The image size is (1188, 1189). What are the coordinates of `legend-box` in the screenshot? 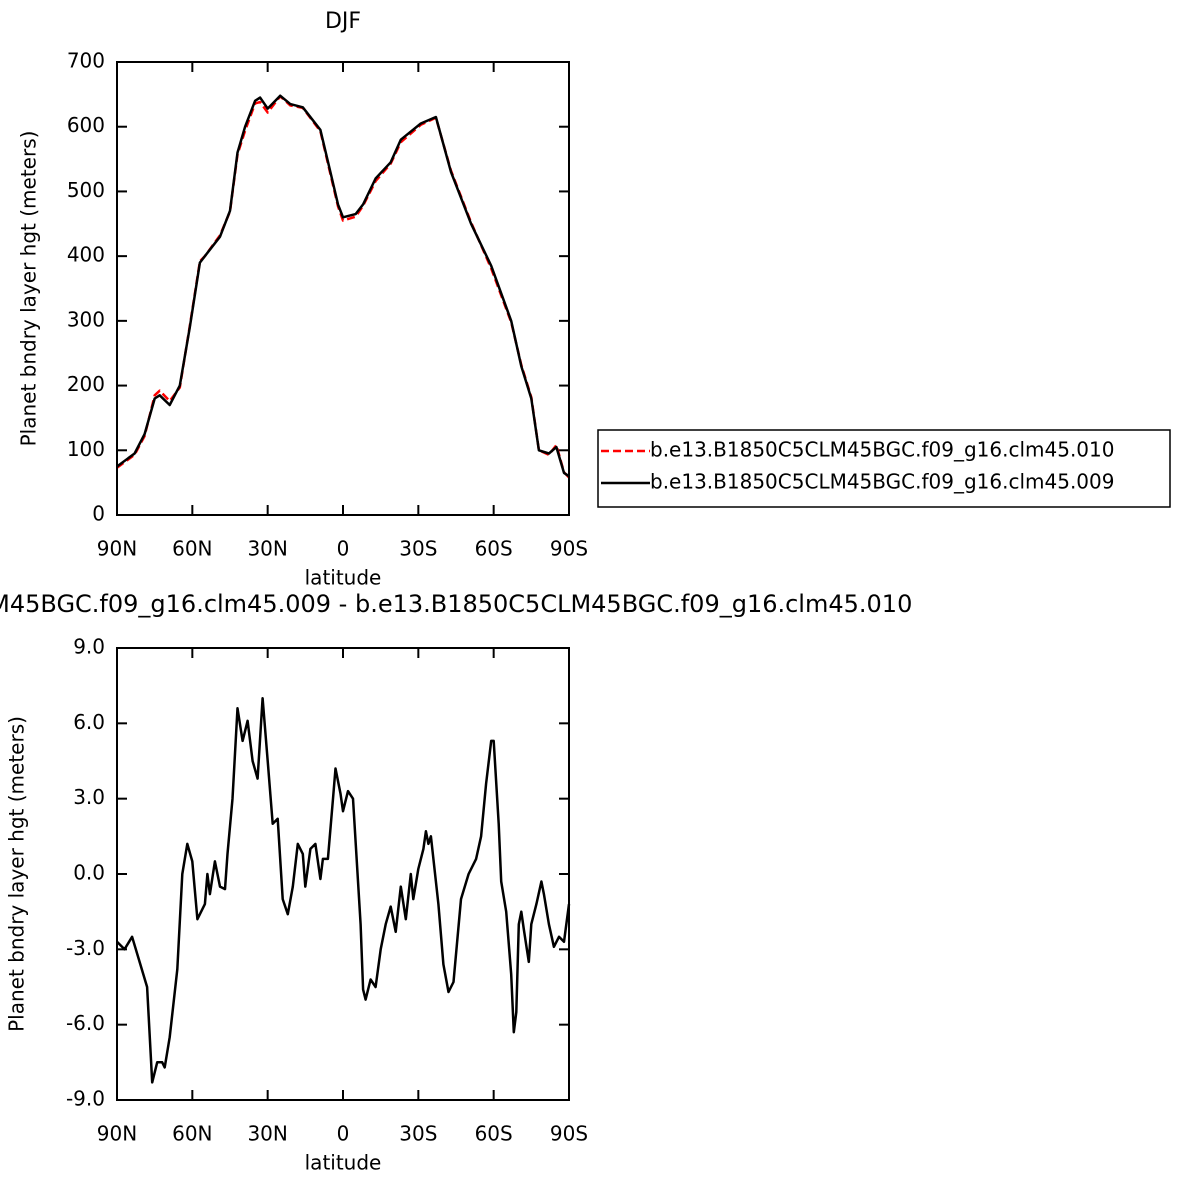 It's located at (884, 468).